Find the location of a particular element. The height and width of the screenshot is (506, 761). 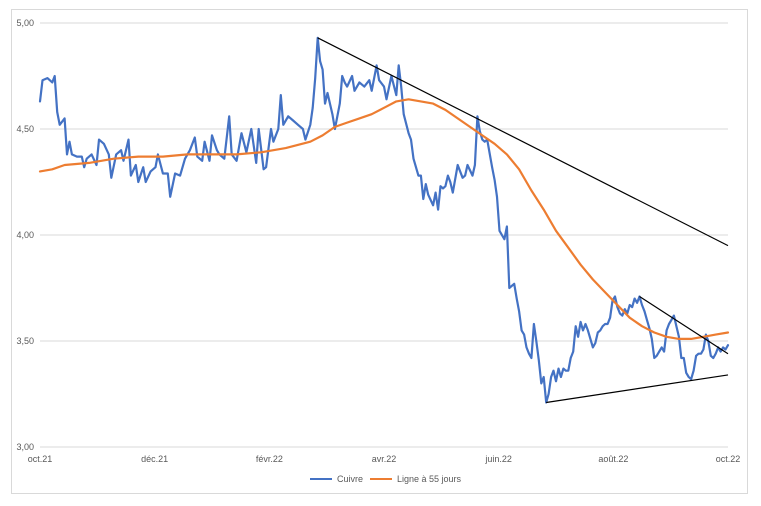

y-tick-label: 3,00 is located at coordinates (25, 447).